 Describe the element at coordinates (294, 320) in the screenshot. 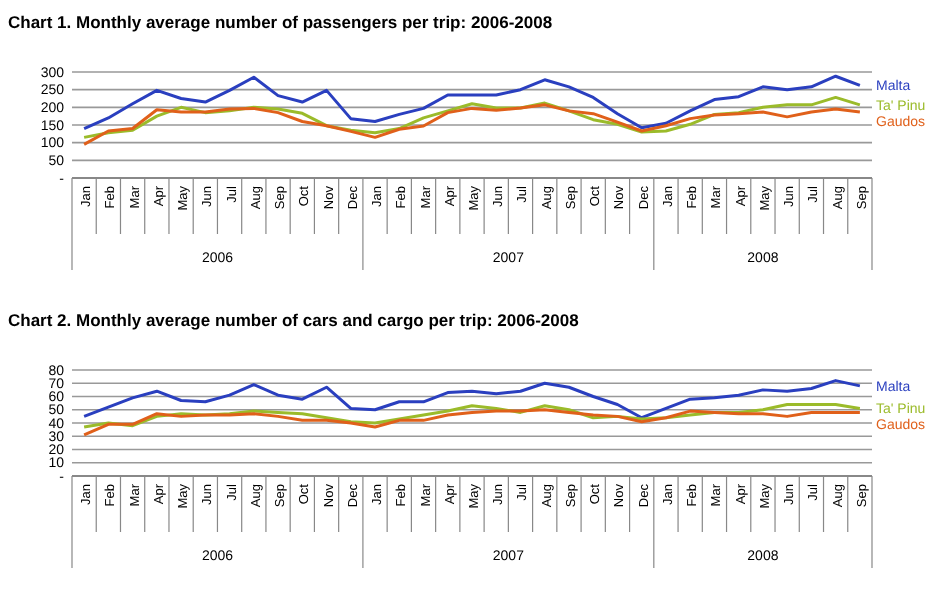

I see `chart-title: Chart 2. Monthly average number of cars and cargo per trip: 2006-2008` at that location.